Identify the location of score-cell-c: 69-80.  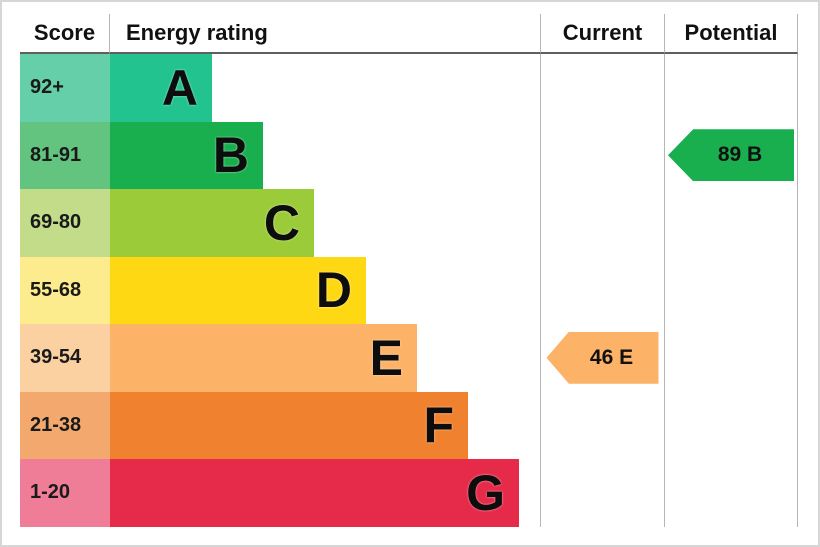
(65, 223).